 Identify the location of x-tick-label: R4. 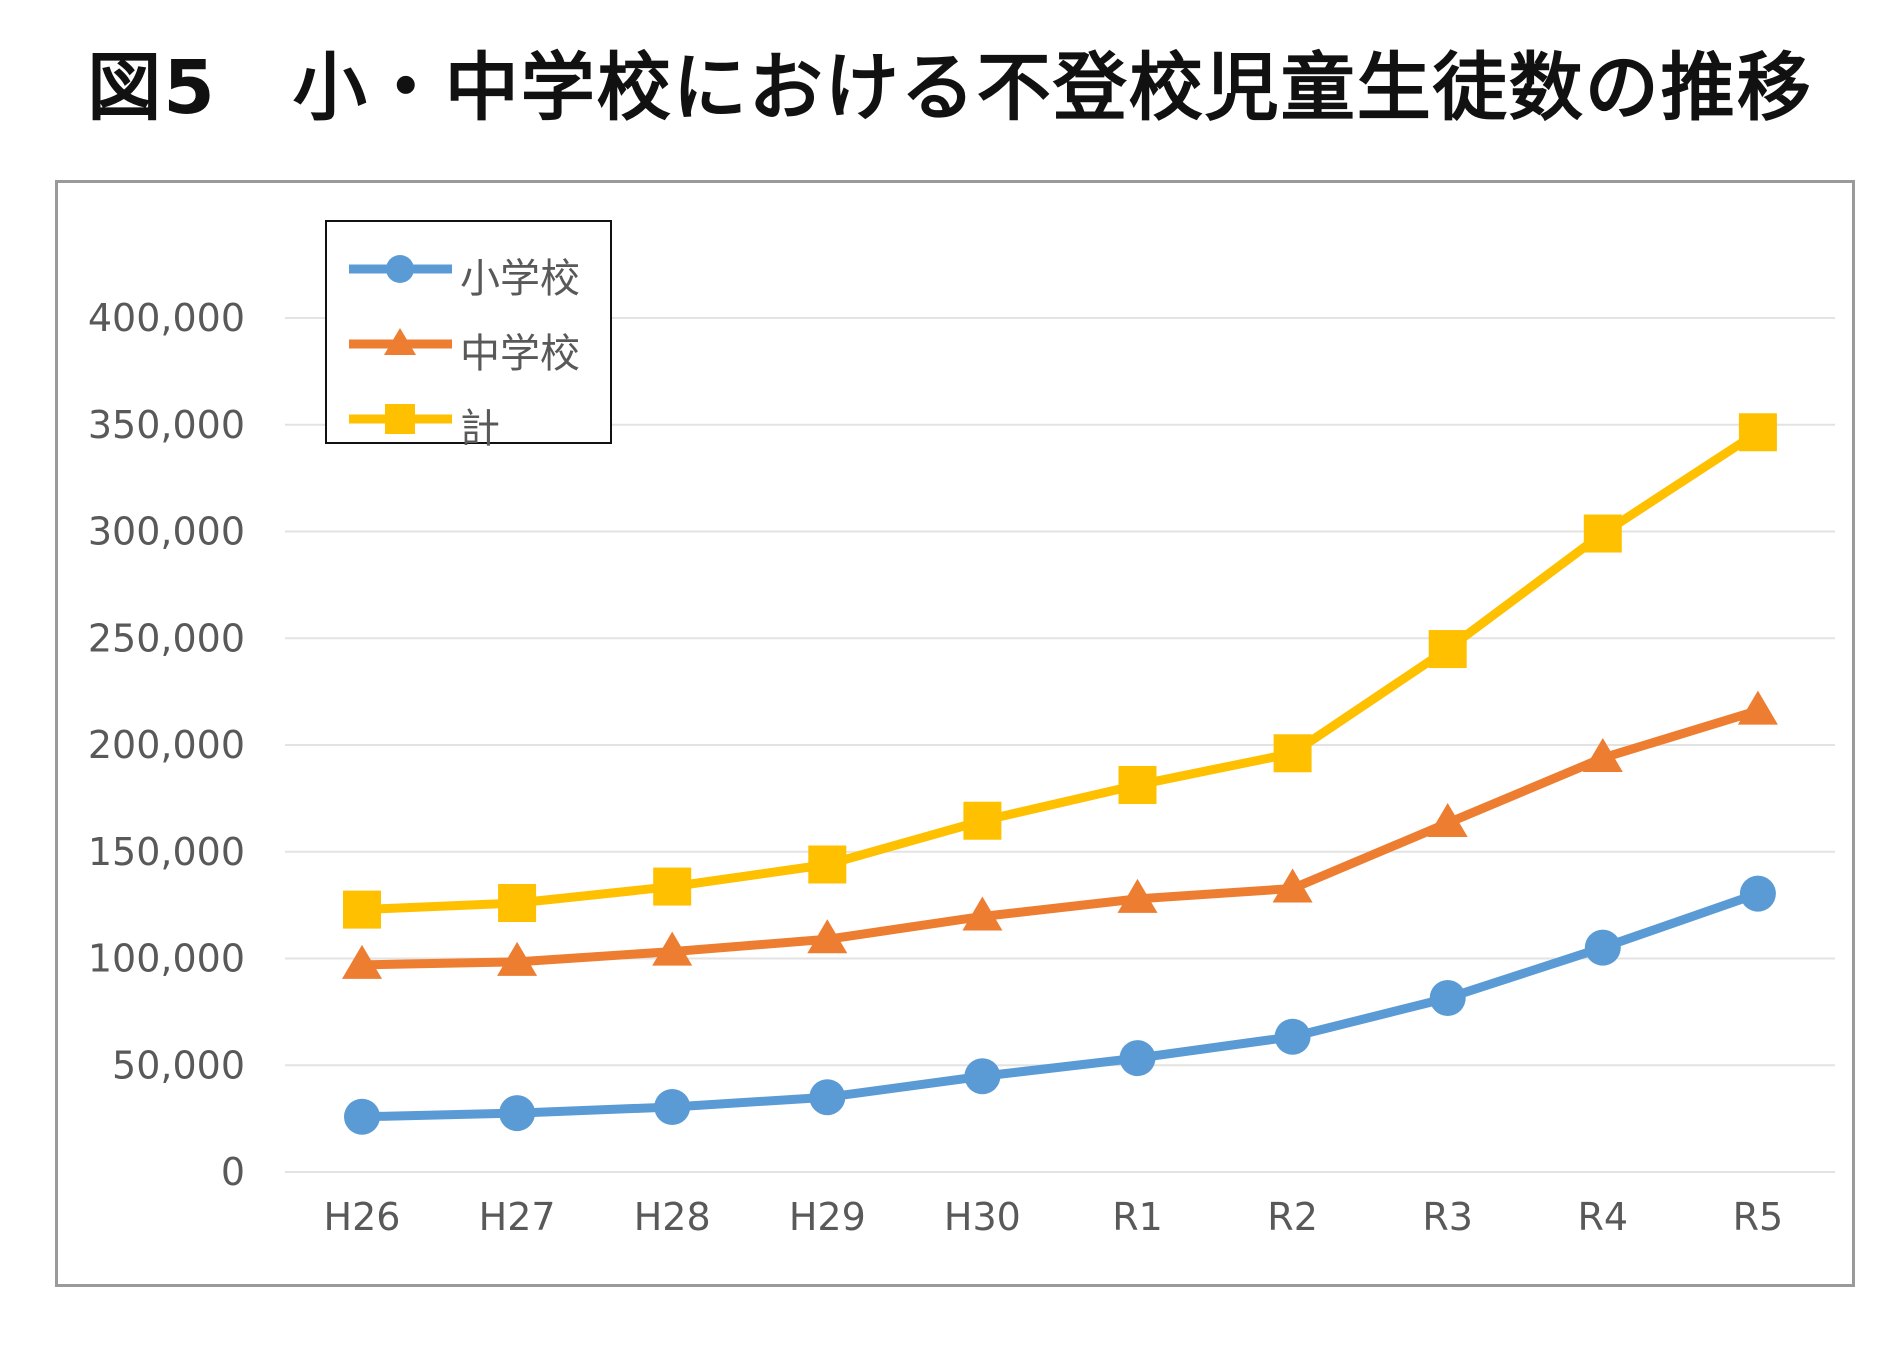
(1603, 1217).